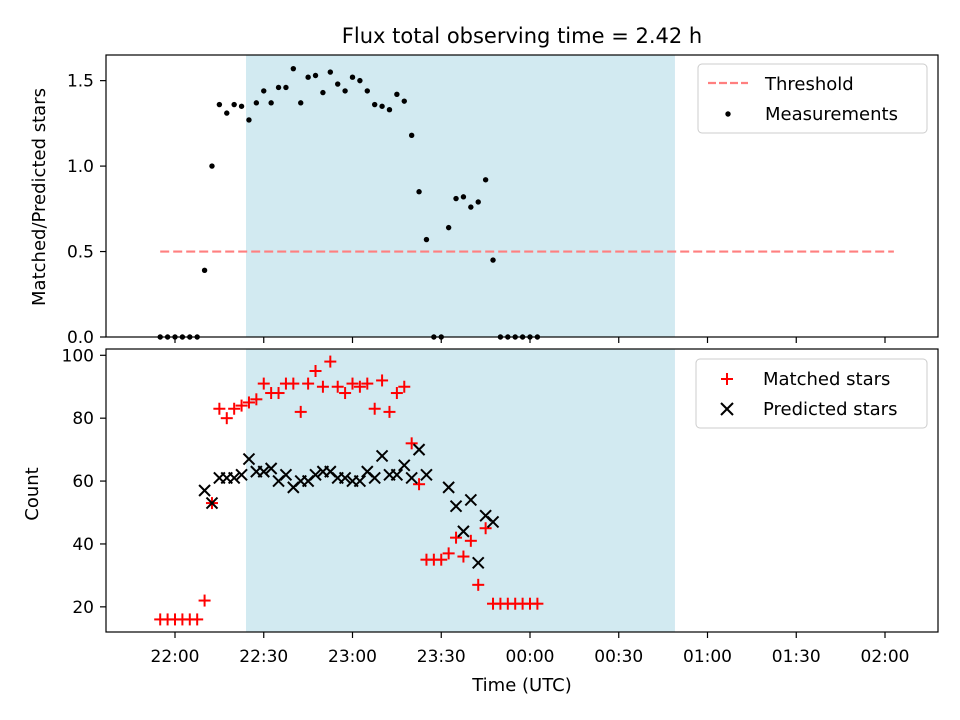  What do you see at coordinates (831, 114) in the screenshot?
I see `legend-measurements-label: Measurements` at bounding box center [831, 114].